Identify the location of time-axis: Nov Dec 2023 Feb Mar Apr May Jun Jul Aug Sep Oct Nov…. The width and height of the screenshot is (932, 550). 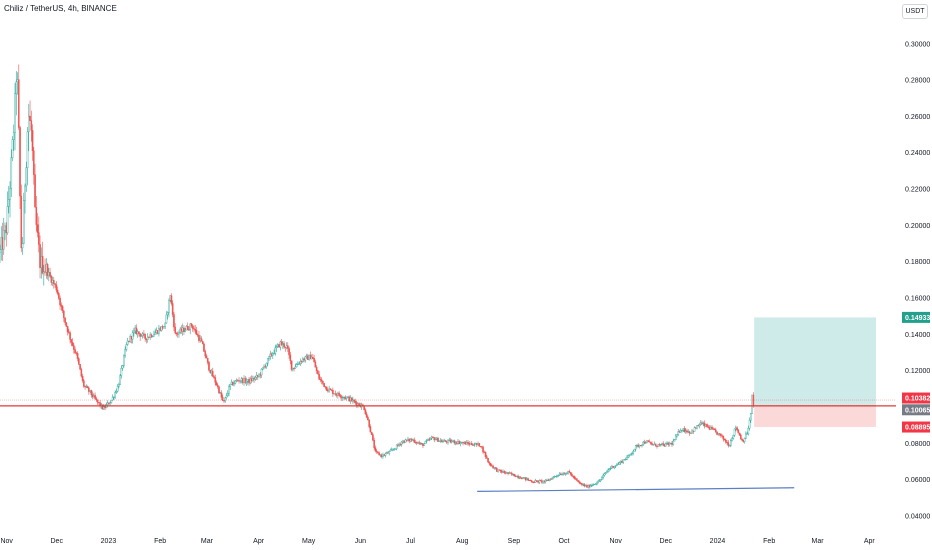
(437, 541).